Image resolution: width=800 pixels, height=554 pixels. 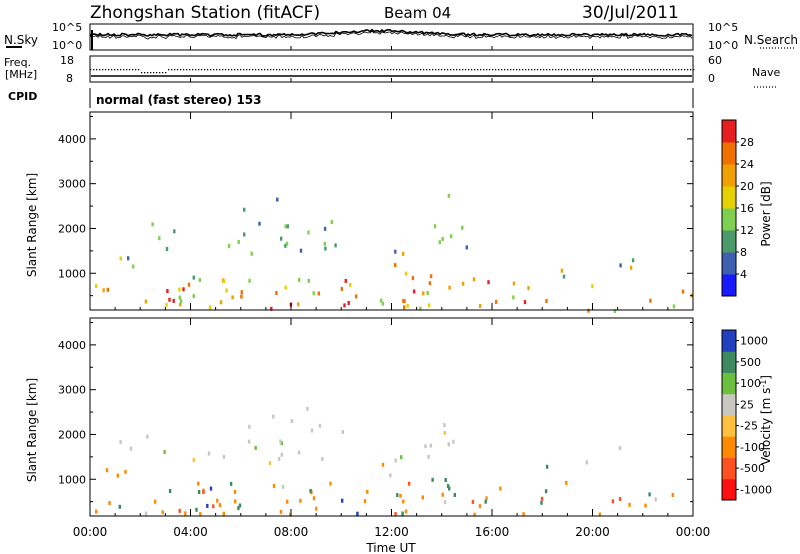 What do you see at coordinates (72, 345) in the screenshot?
I see `y-tick-label: 4000` at bounding box center [72, 345].